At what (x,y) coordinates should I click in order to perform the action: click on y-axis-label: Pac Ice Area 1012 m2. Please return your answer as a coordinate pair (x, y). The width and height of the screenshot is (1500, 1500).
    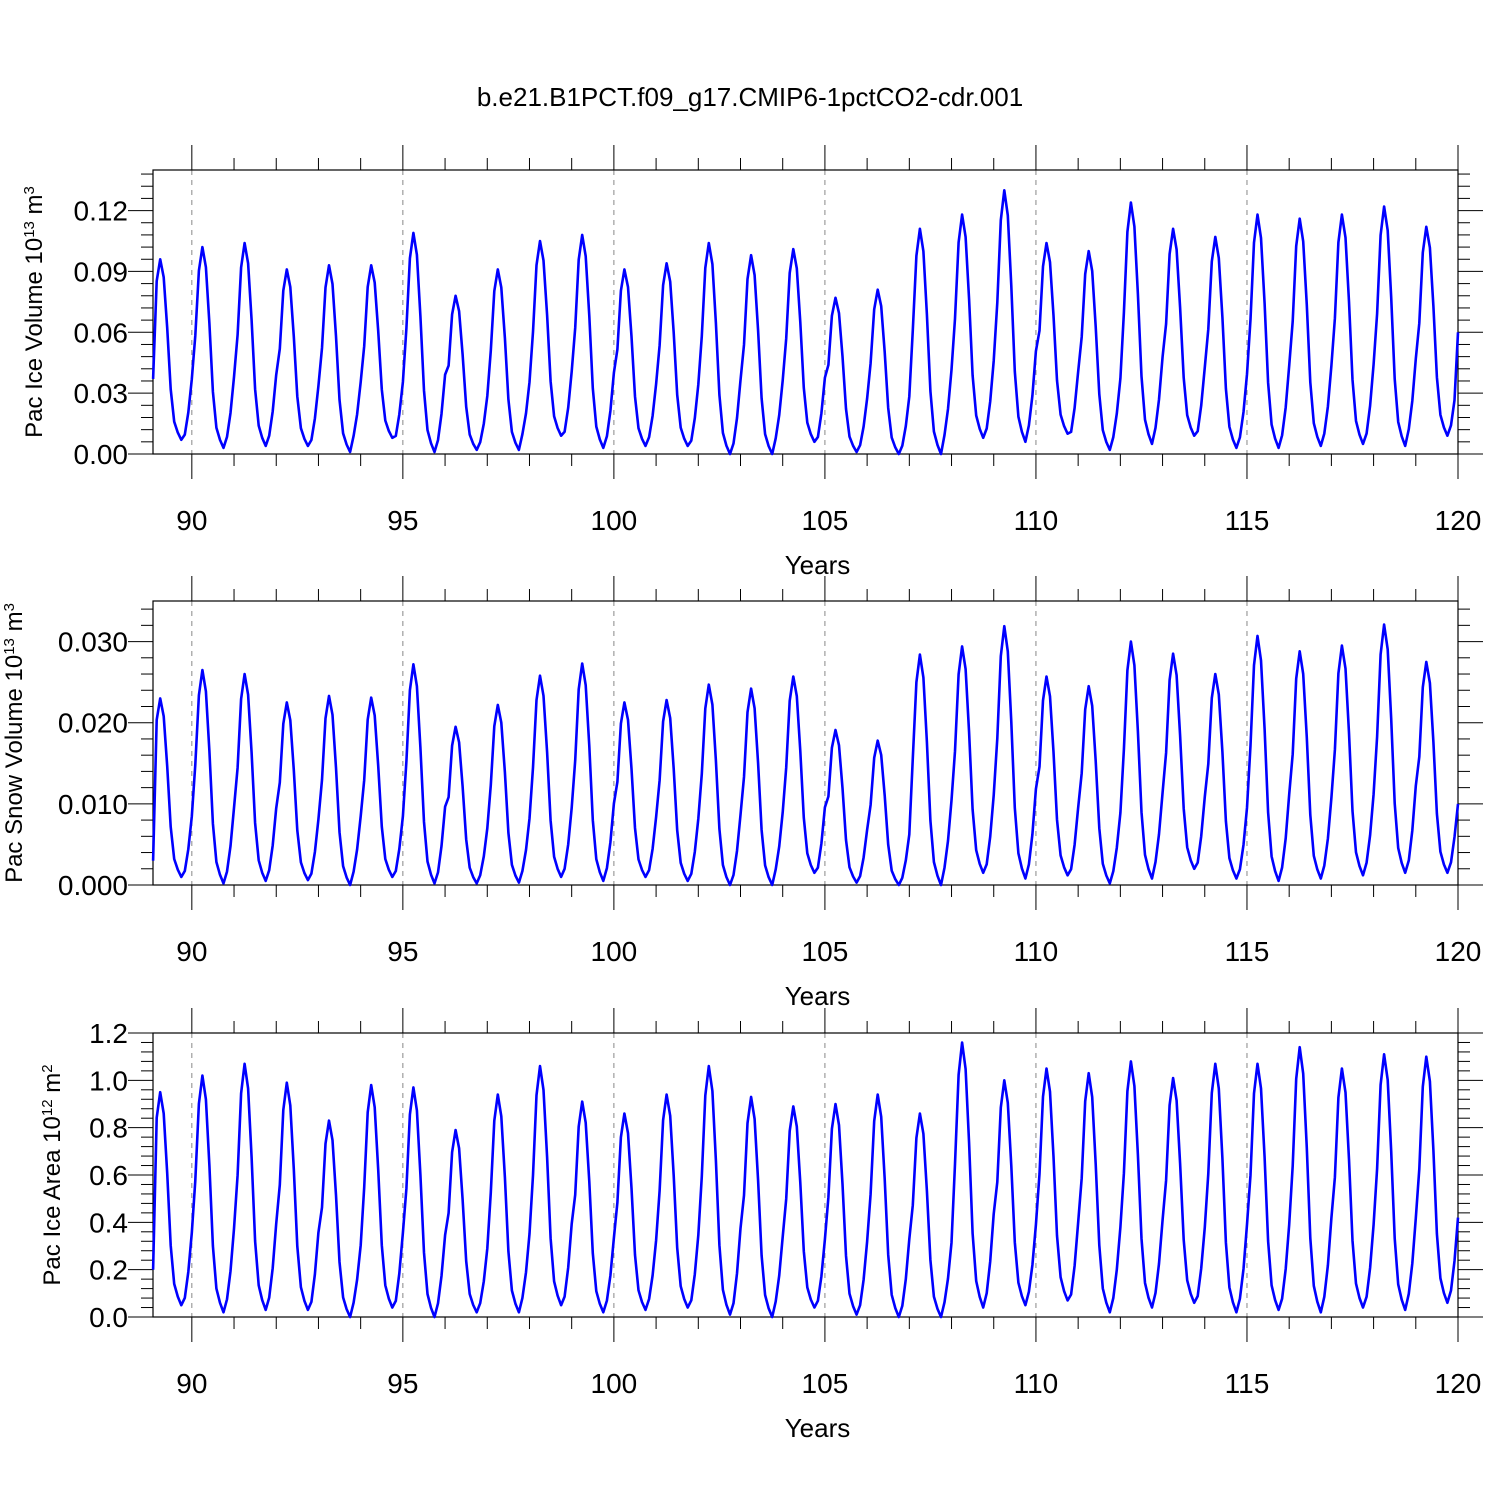
    Looking at the image, I should click on (53, 1174).